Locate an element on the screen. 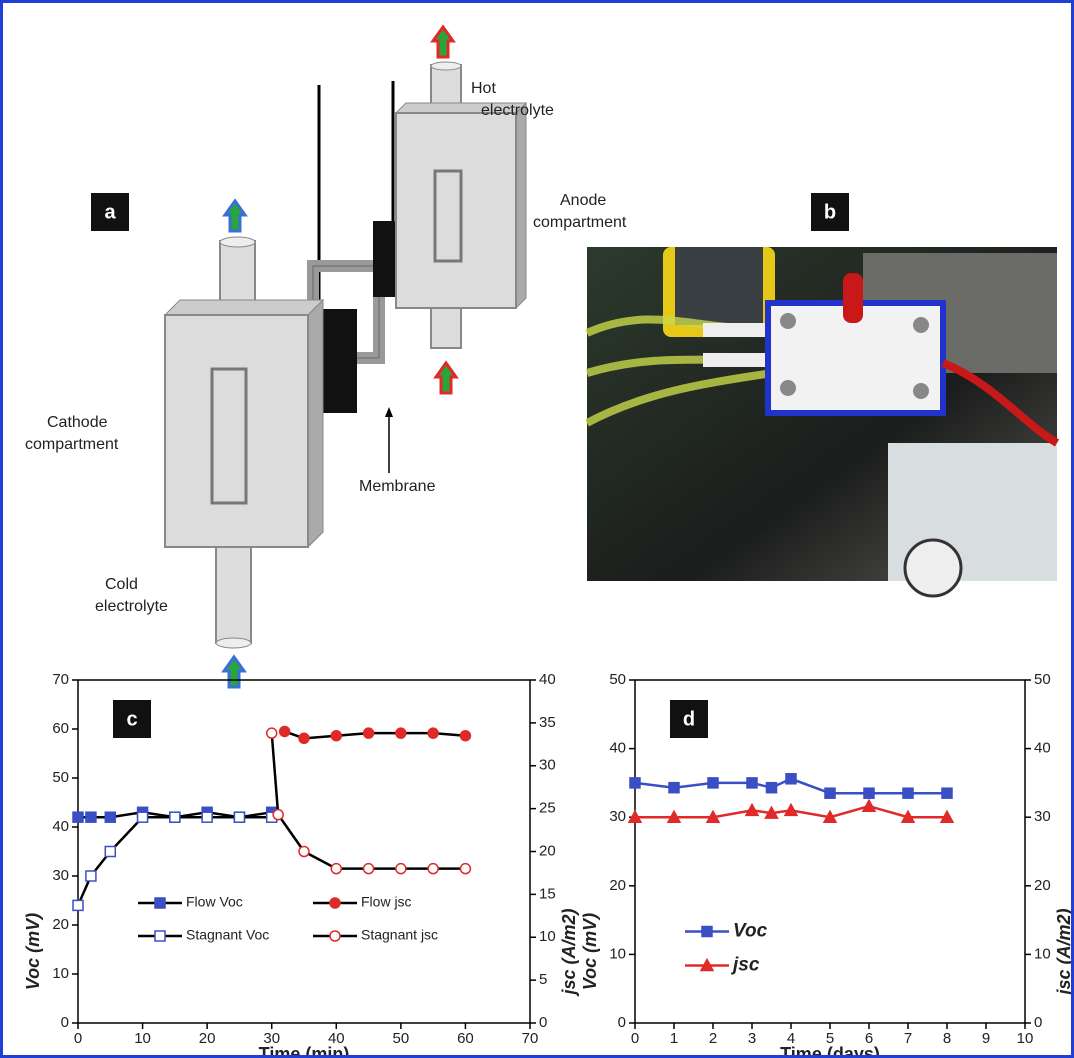 The width and height of the screenshot is (1074, 1058). legend-label: jsc is located at coordinates (745, 965).